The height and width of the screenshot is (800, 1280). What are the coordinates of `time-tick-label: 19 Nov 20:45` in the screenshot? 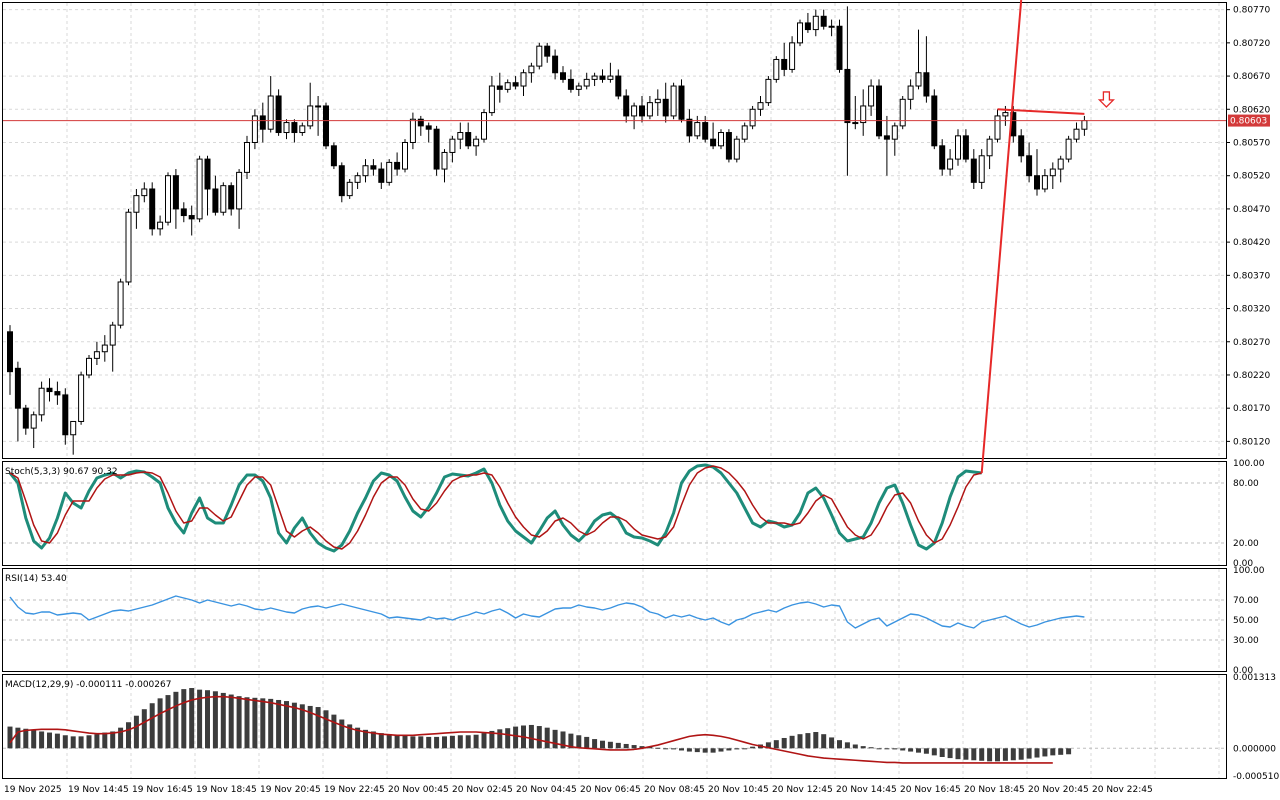 It's located at (290, 790).